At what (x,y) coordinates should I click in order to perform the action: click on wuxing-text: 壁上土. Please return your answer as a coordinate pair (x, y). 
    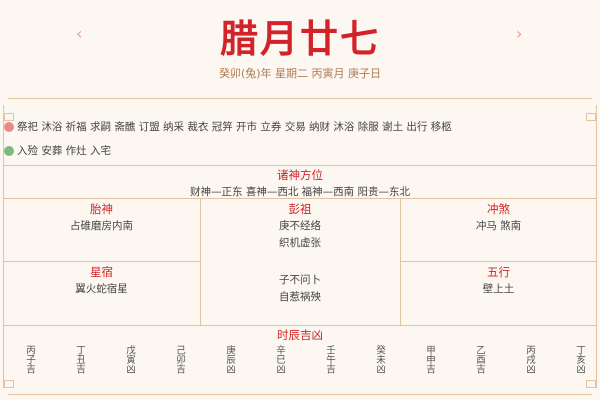
    Looking at the image, I should click on (498, 289).